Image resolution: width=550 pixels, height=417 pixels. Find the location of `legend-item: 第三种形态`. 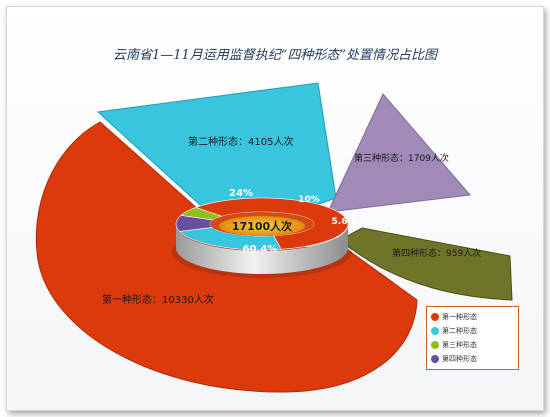

legend-item: 第三种形态 is located at coordinates (472, 345).